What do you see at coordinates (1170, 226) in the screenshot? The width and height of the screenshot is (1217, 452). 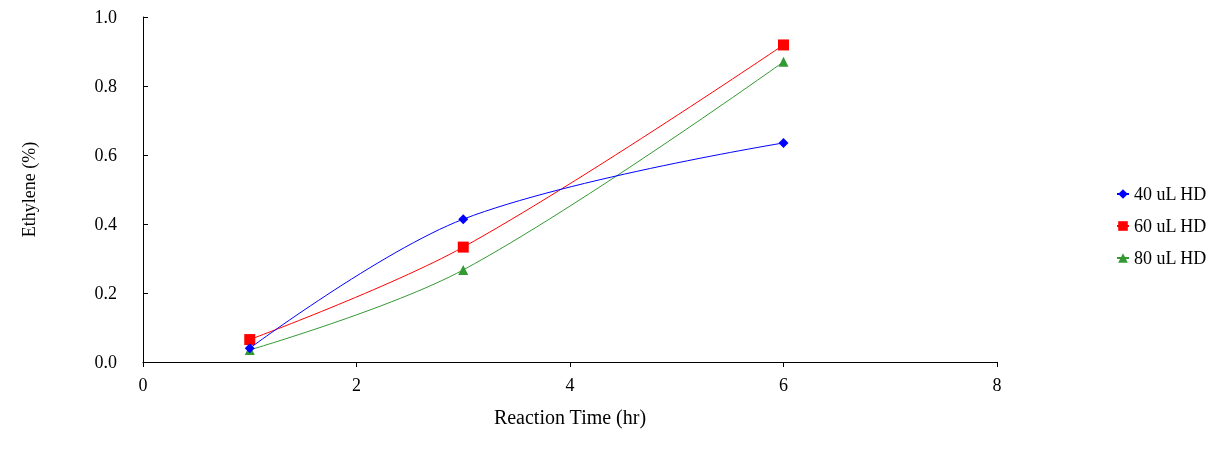 I see `legend-label: 60 uL HD` at bounding box center [1170, 226].